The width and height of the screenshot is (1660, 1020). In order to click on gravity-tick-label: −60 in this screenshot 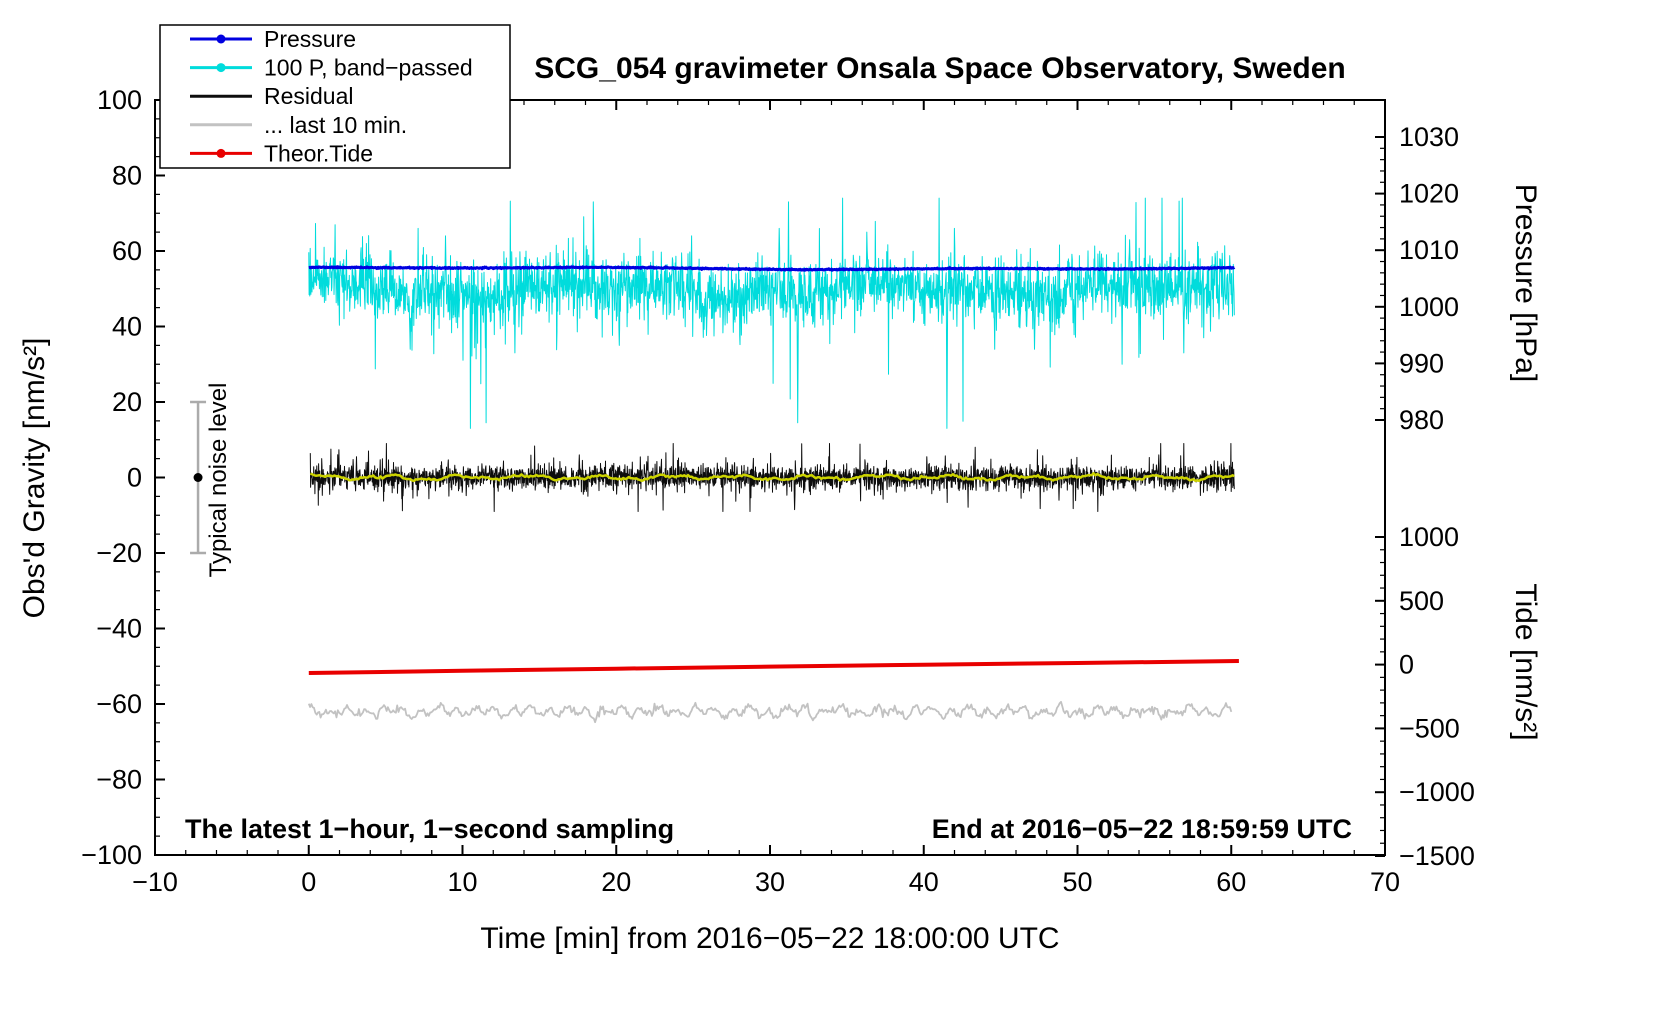, I will do `click(119, 704)`.